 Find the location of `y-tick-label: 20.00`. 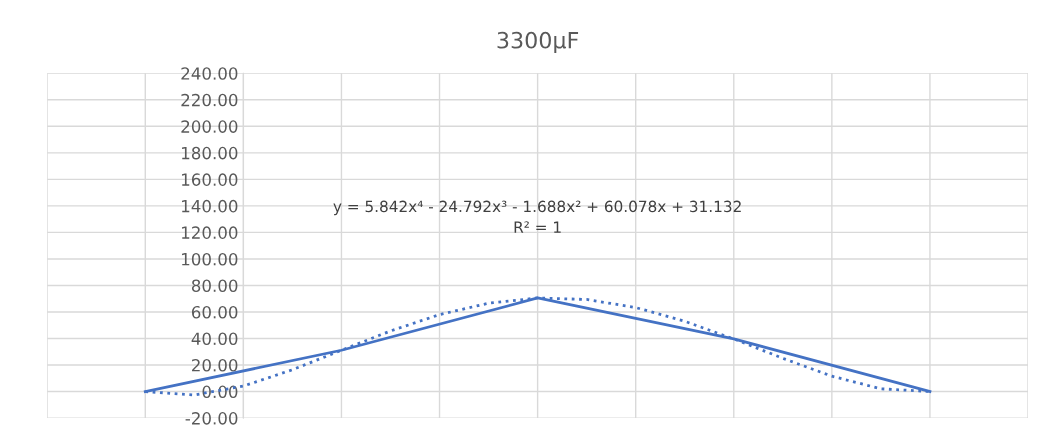

y-tick-label: 20.00 is located at coordinates (215, 365).